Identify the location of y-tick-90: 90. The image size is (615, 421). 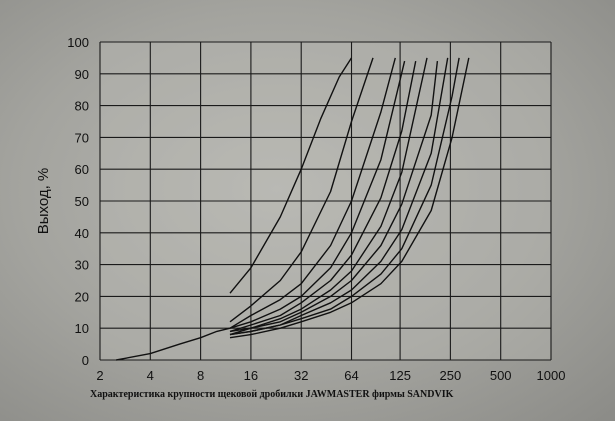
(82, 74).